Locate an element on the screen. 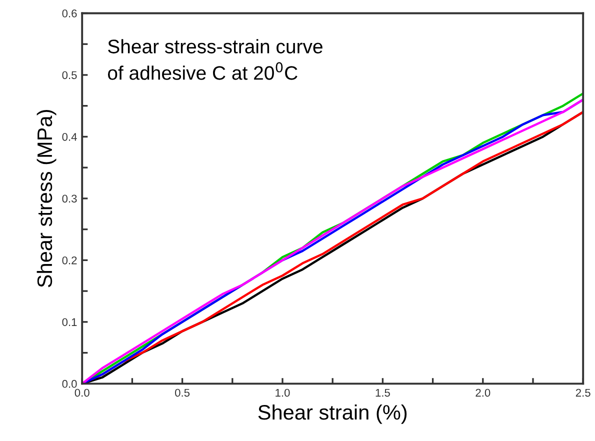 The width and height of the screenshot is (595, 441). y-tick-label: 0.4 is located at coordinates (69, 136).